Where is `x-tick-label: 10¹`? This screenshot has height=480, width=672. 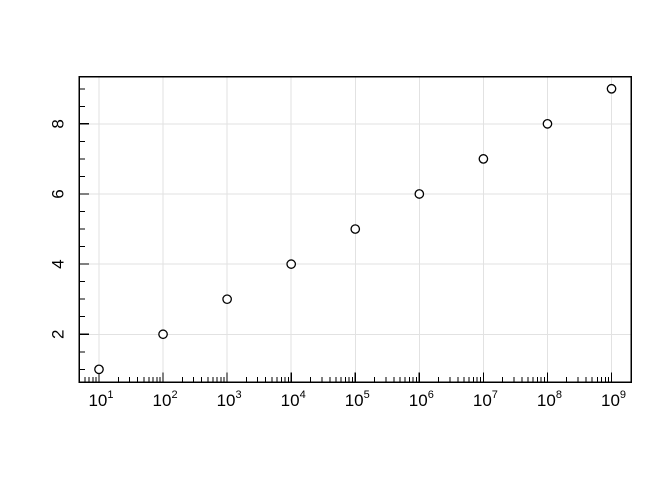 x-tick-label: 10¹ is located at coordinates (100, 399).